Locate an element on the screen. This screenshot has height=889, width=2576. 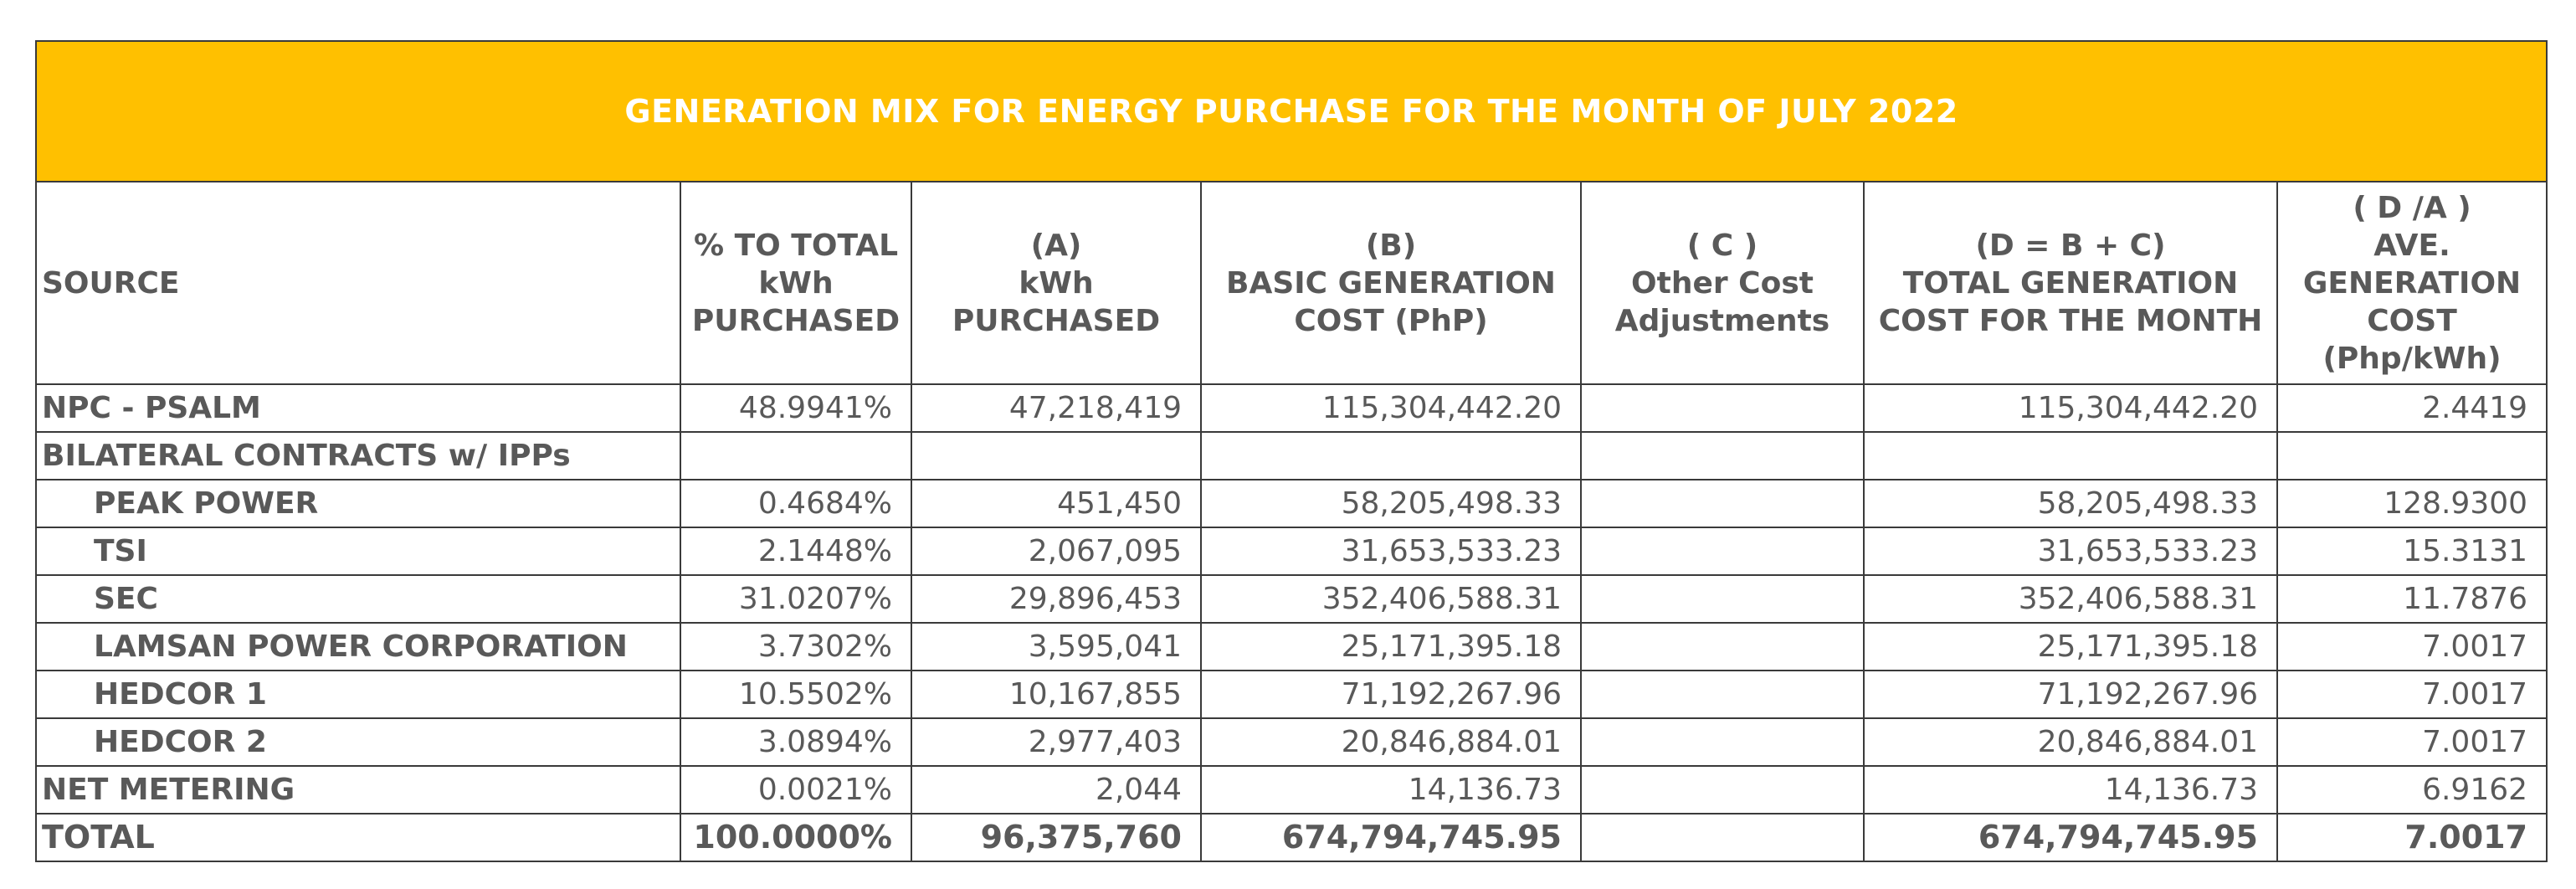
total-basic-cost: 674,794,745.95 is located at coordinates (1391, 837).